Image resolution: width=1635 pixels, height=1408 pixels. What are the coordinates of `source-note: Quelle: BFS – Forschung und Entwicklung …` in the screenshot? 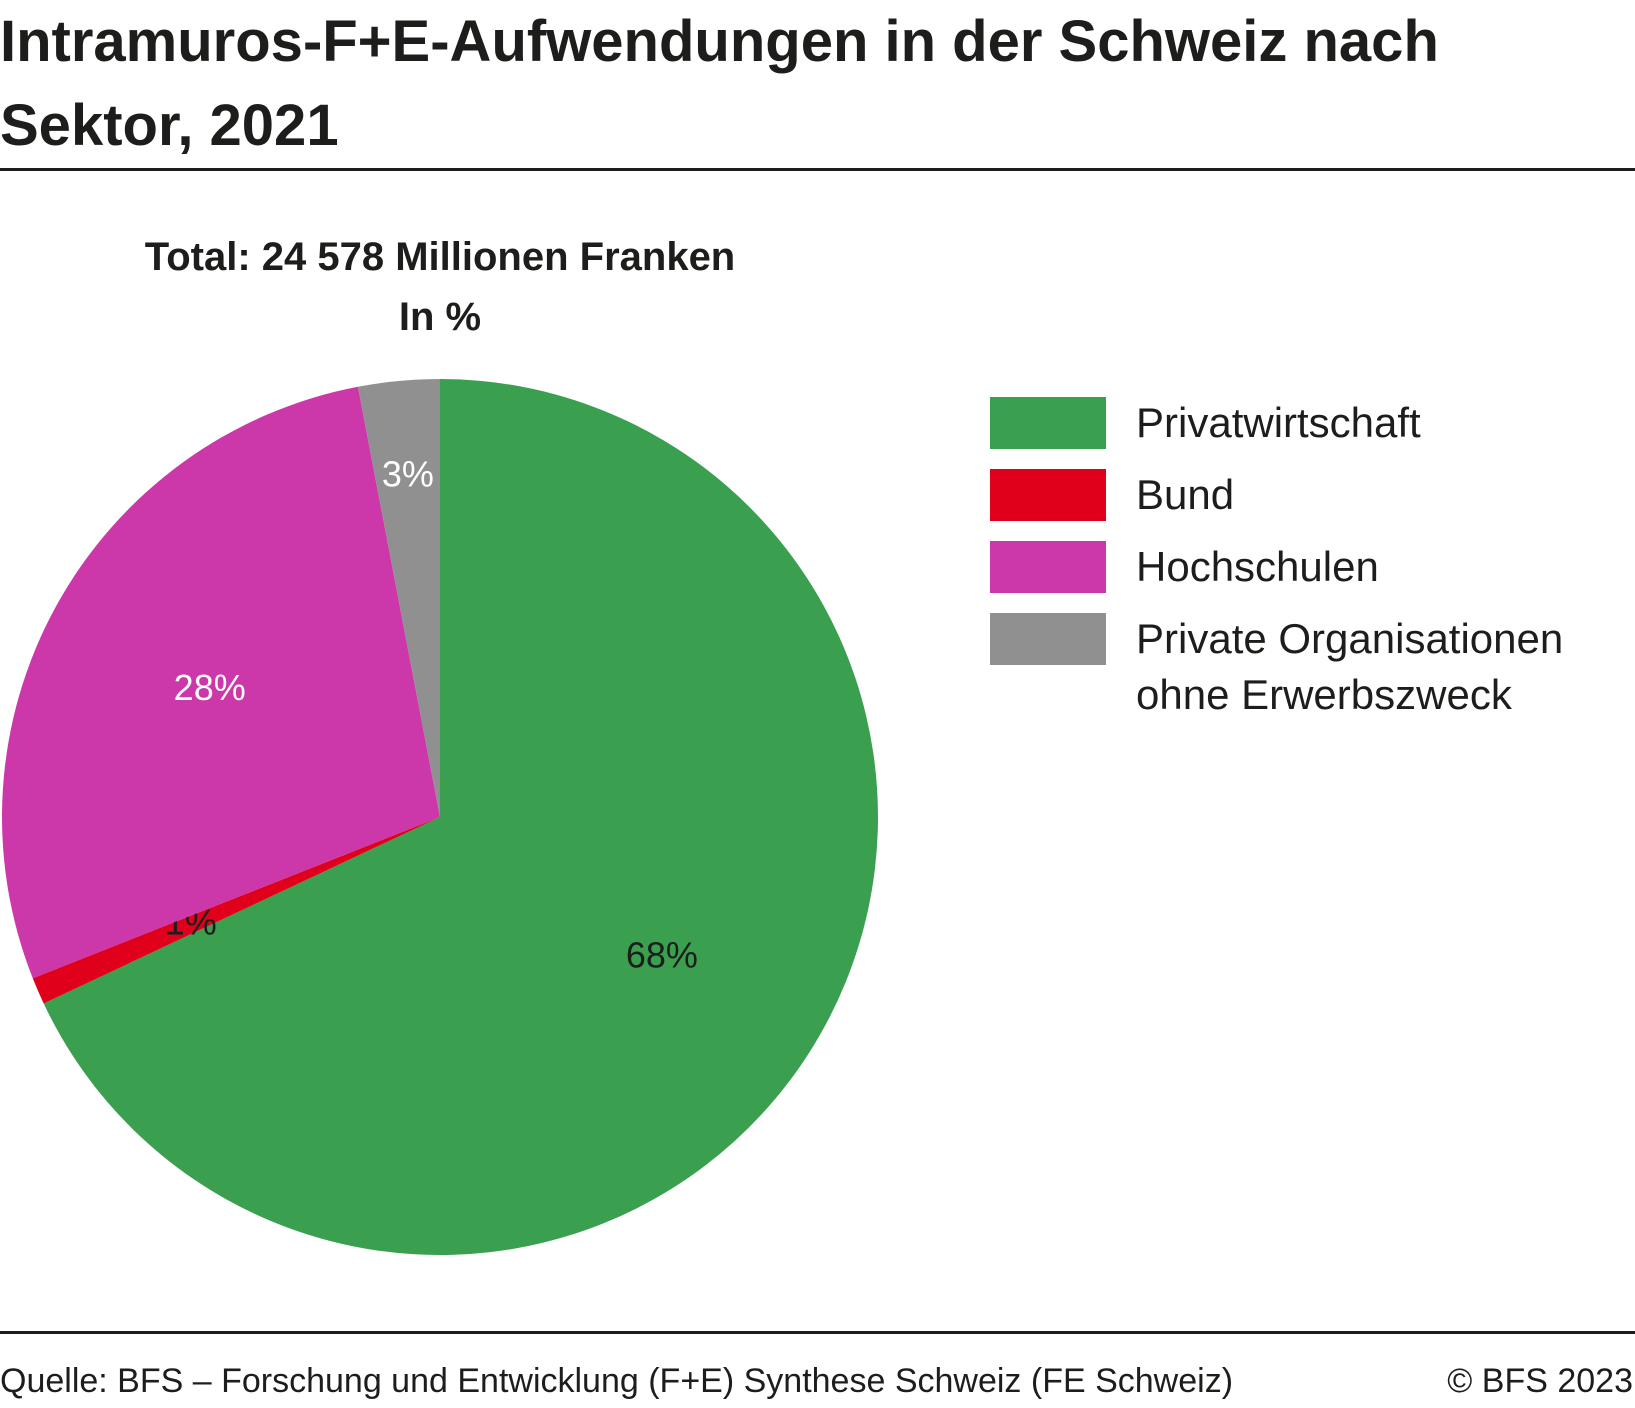 It's located at (617, 1381).